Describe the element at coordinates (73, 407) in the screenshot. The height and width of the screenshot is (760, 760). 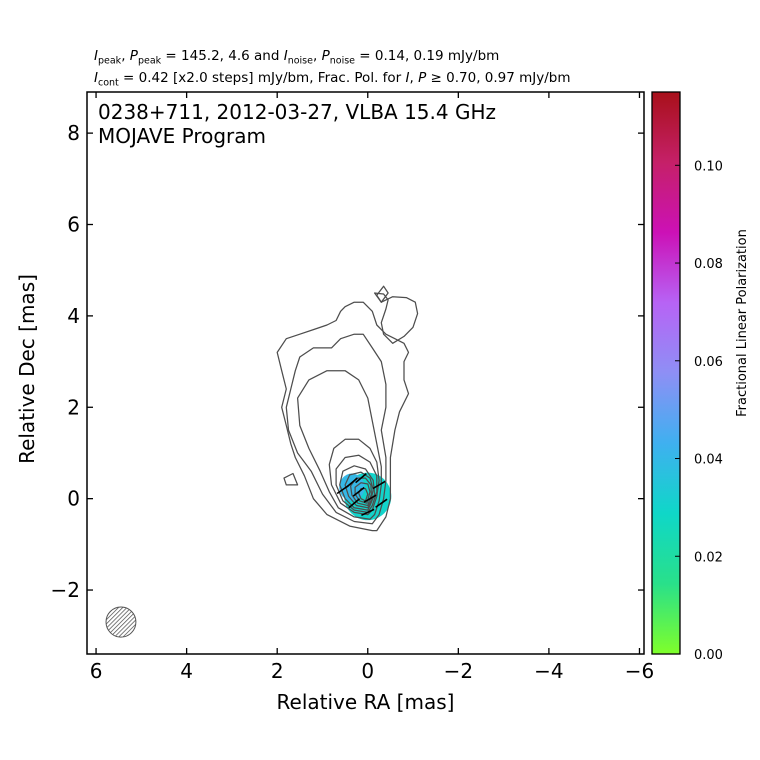
I see `y-tick-label-2: 2` at that location.